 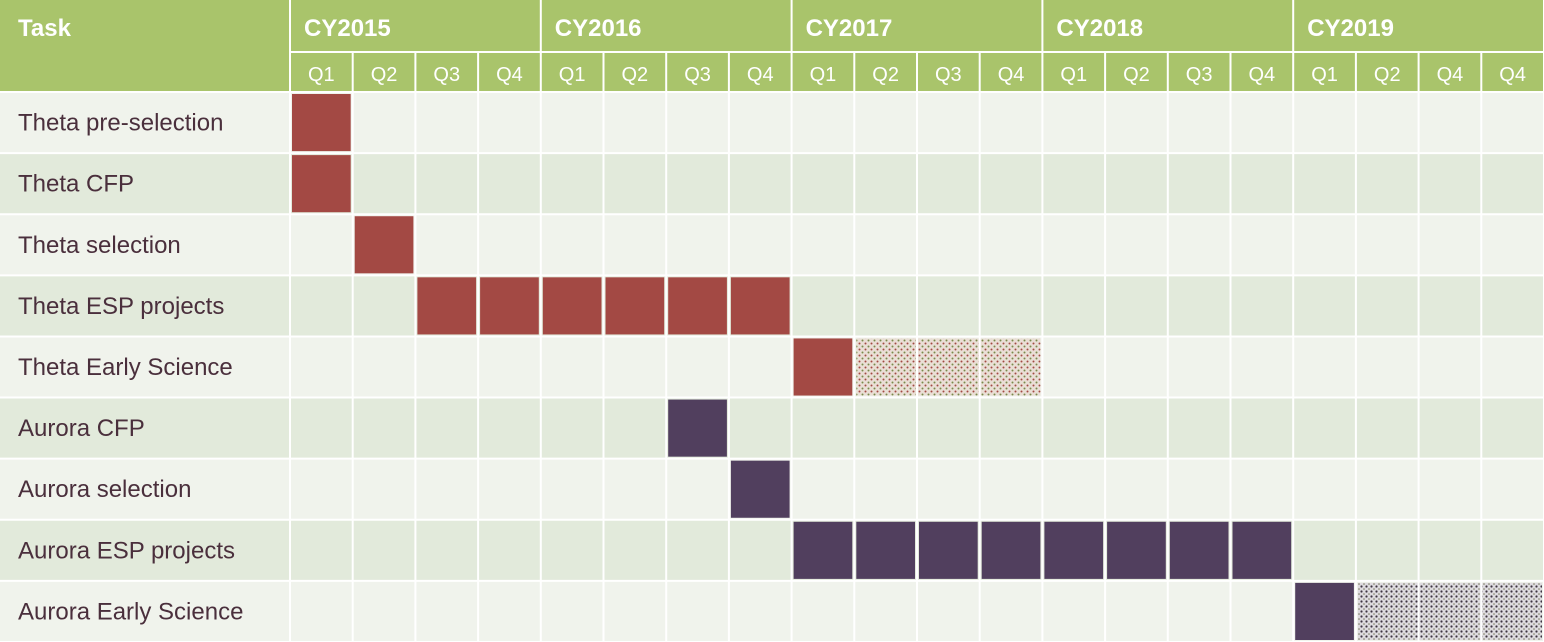 What do you see at coordinates (347, 28) in the screenshot?
I see `year-header-cy2015: CY2015` at bounding box center [347, 28].